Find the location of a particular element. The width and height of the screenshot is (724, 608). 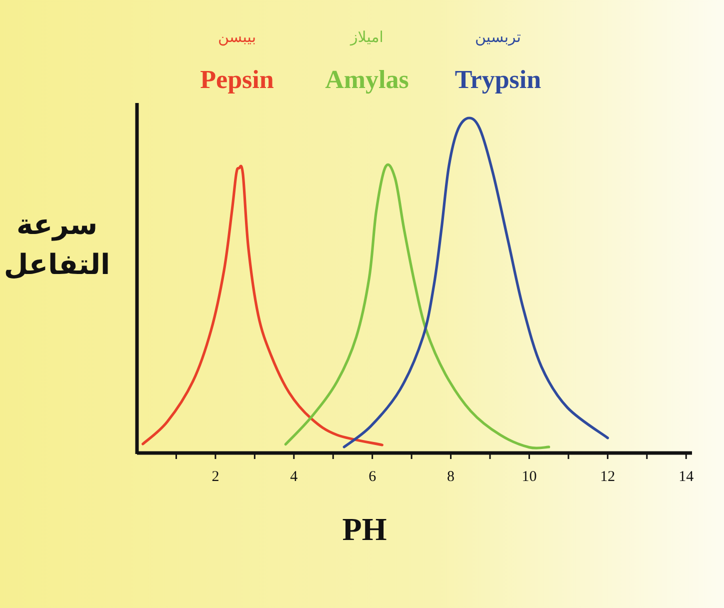

y-axis-title: سرعة التفاعل is located at coordinates (57, 245).